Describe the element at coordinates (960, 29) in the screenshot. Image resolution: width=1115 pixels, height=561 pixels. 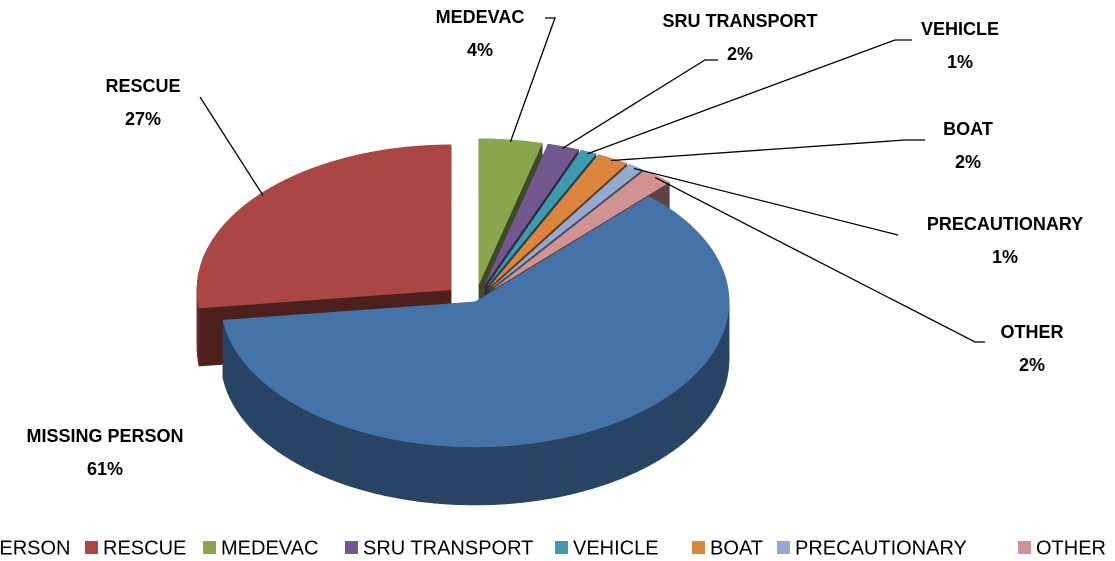
I see `data-label-name: VEHICLE` at that location.